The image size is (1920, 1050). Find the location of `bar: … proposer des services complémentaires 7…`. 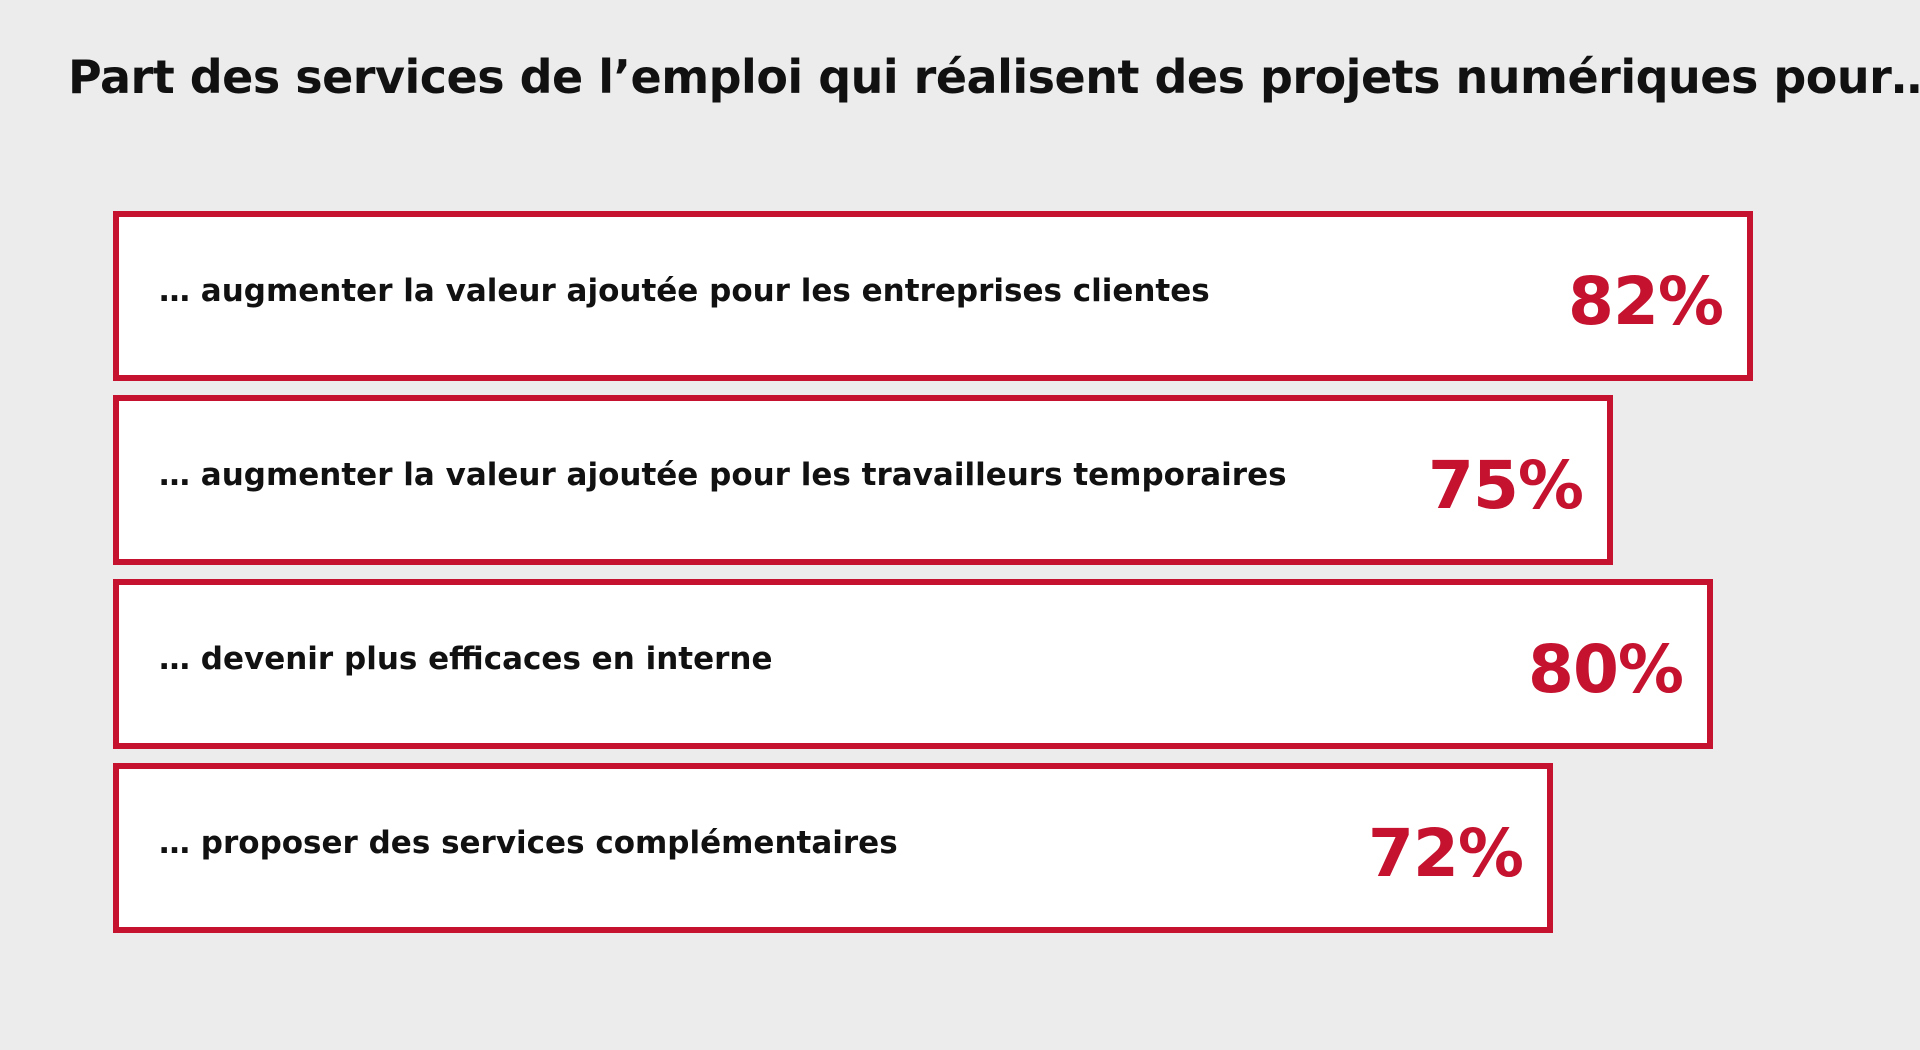

bar: … proposer des services complémentaires 7… is located at coordinates (833, 848).